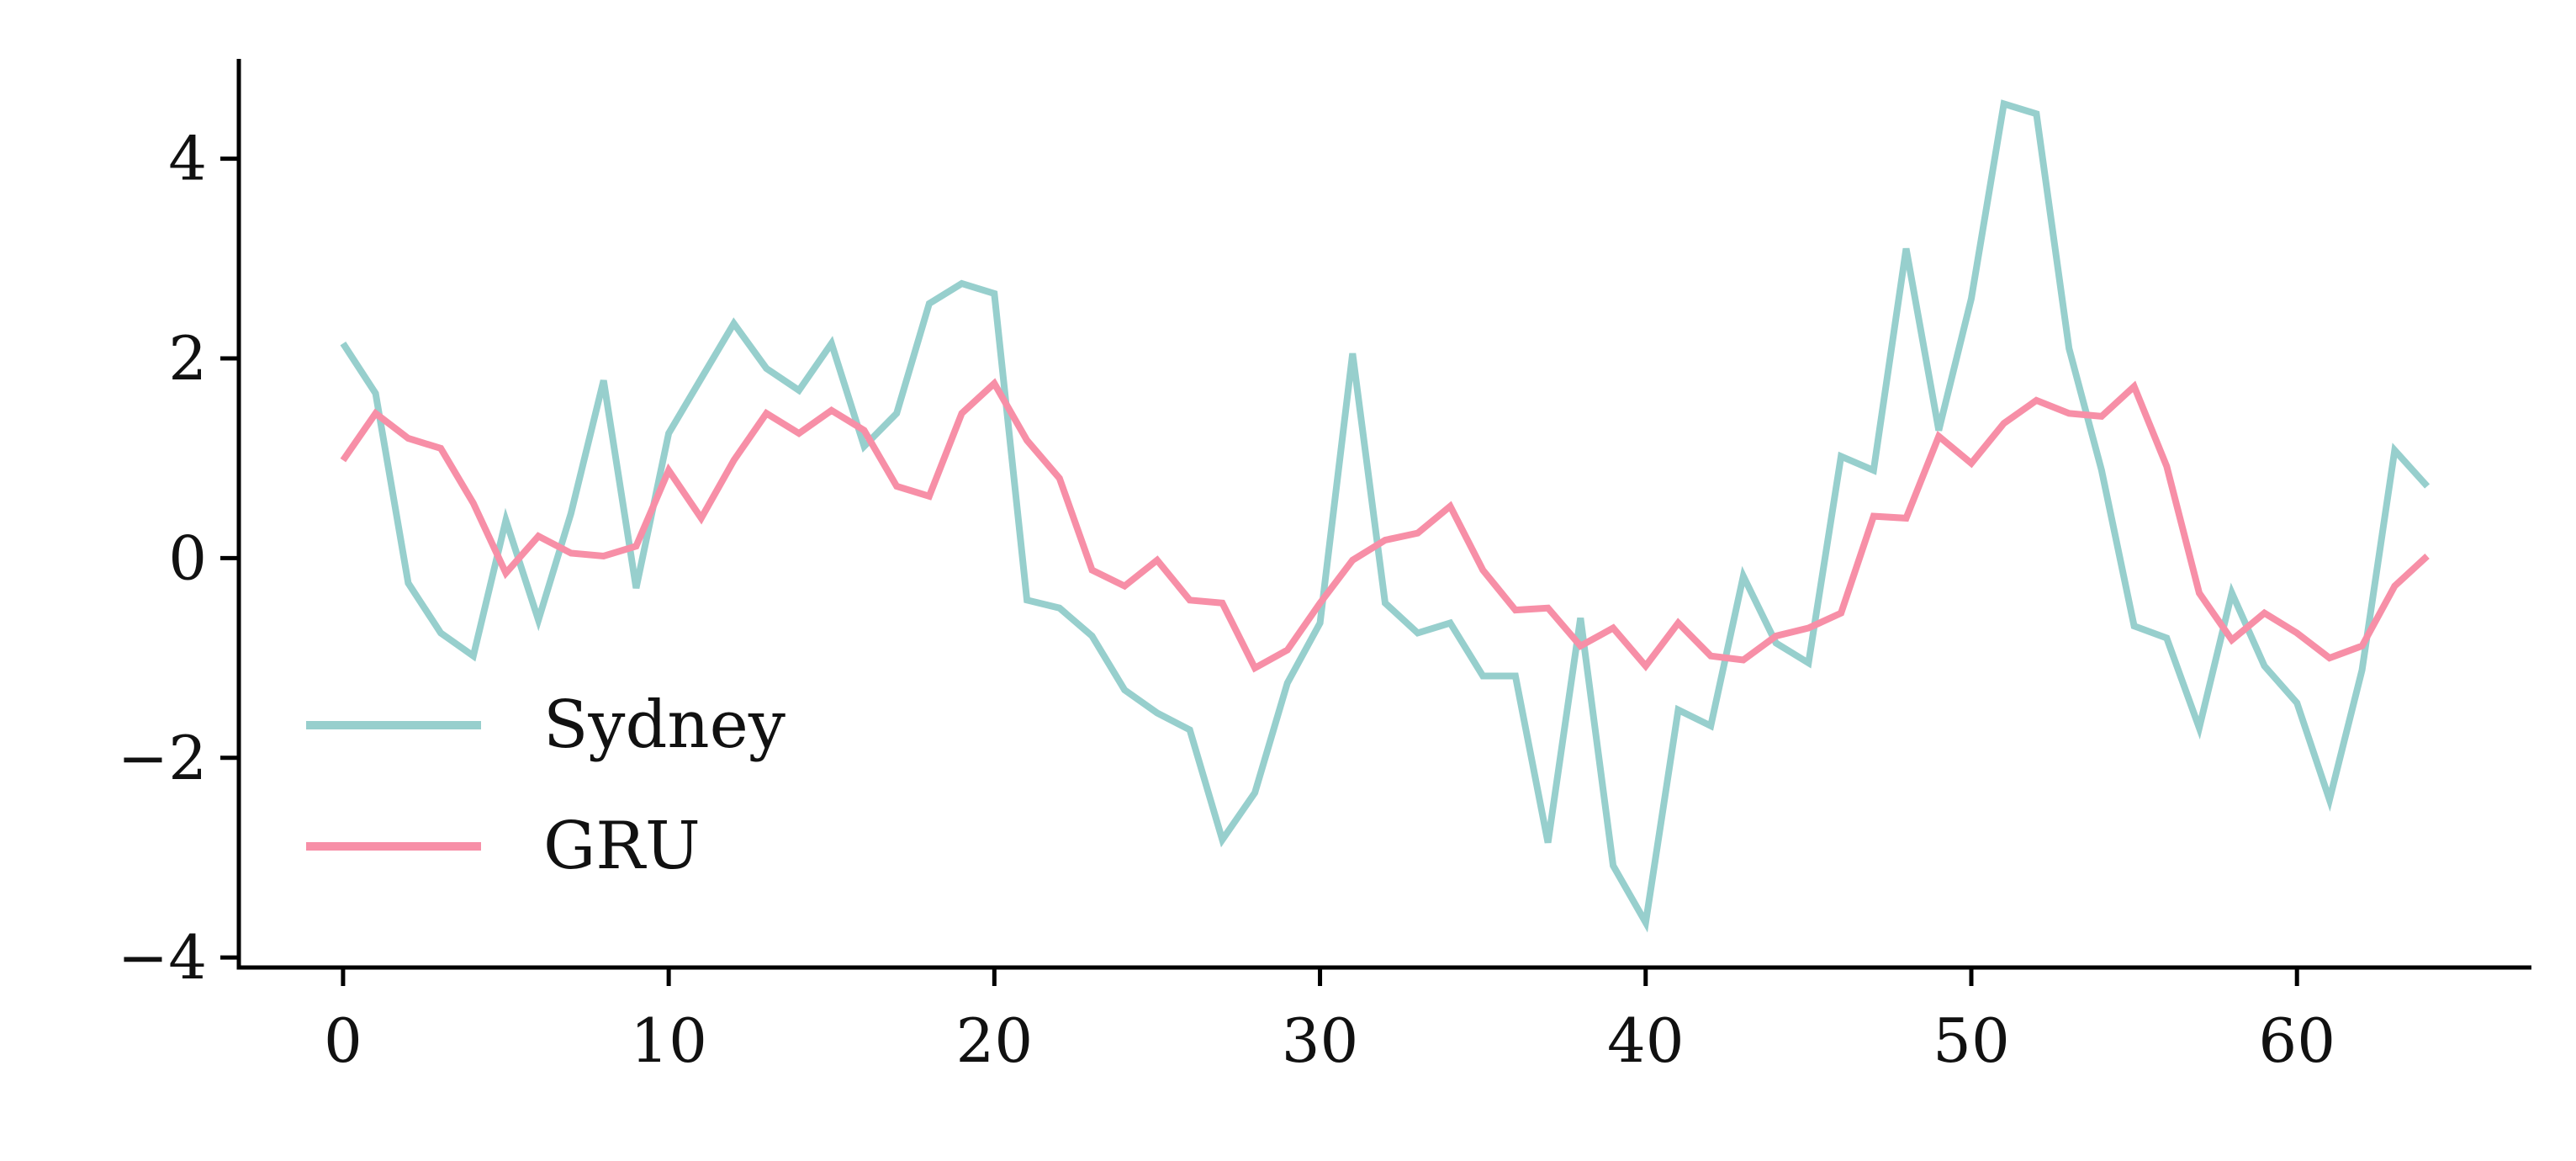 Image resolution: width=2576 pixels, height=1161 pixels. I want to click on legend-label-gru: GRU, so click(622, 846).